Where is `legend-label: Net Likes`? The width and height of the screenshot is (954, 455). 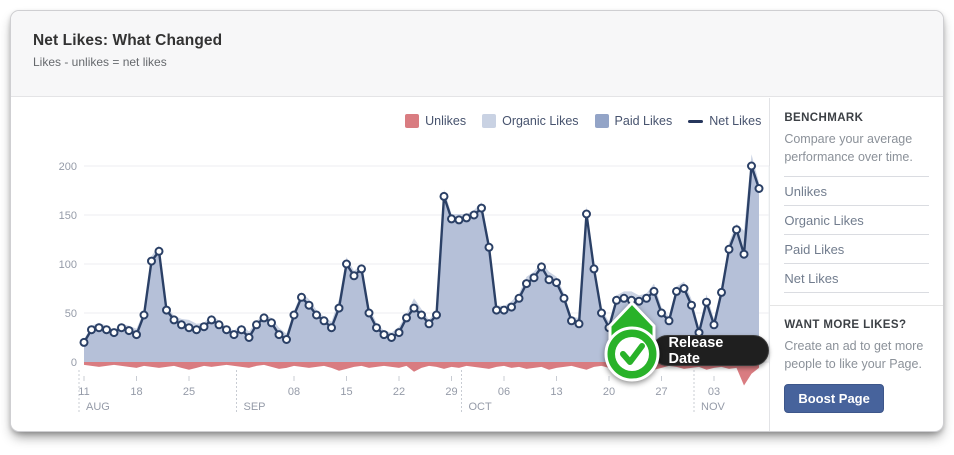 legend-label: Net Likes is located at coordinates (735, 121).